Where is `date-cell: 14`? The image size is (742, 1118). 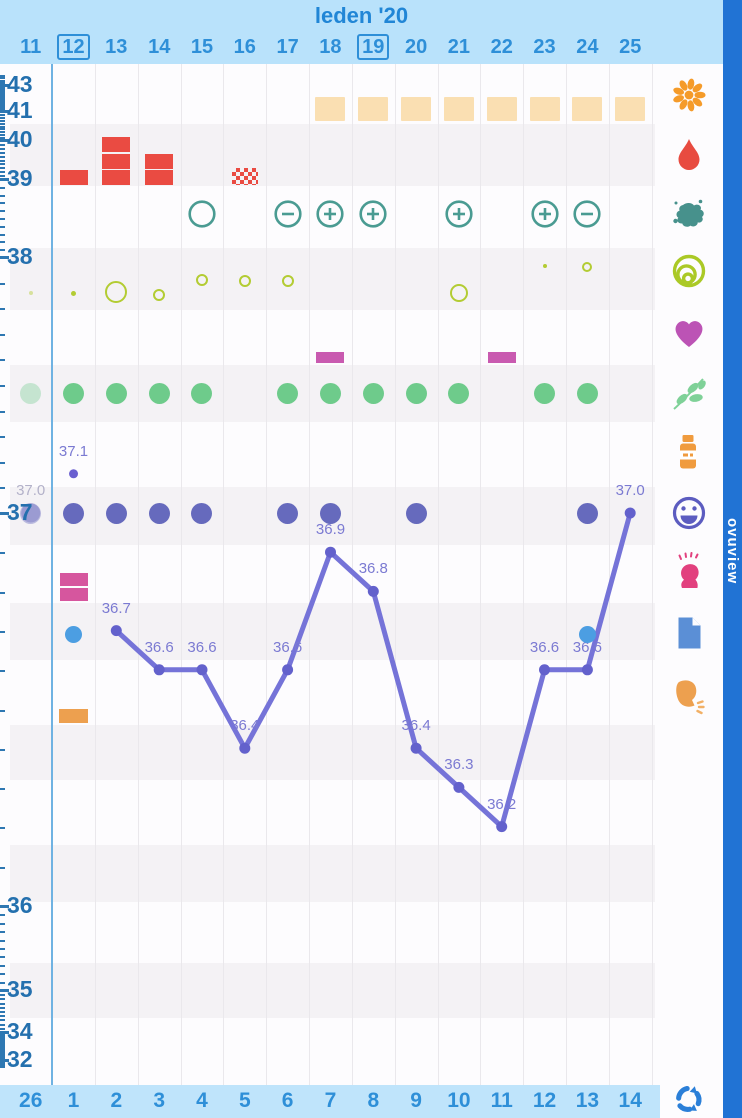
date-cell: 14 is located at coordinates (159, 47).